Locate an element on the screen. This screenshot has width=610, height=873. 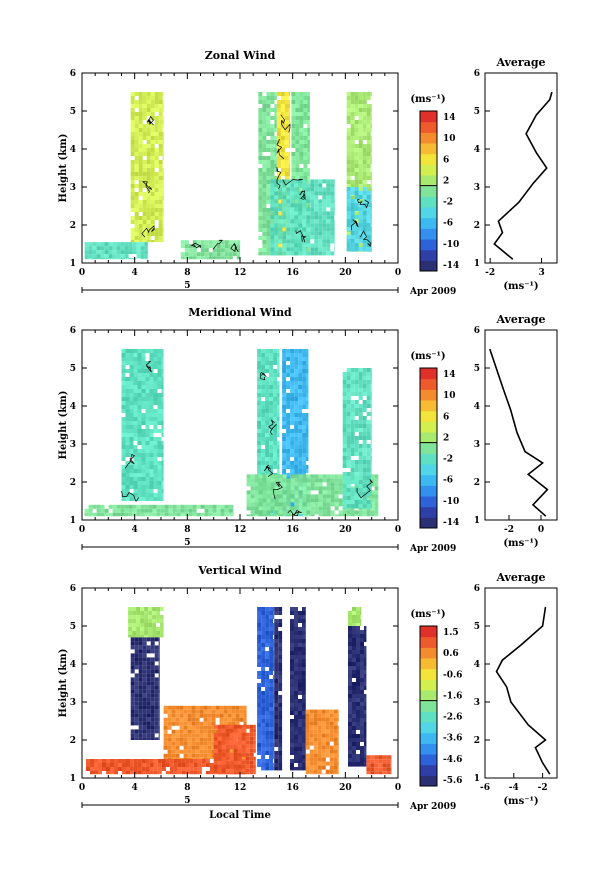
colorbar-swatch is located at coordinates (428, 448).